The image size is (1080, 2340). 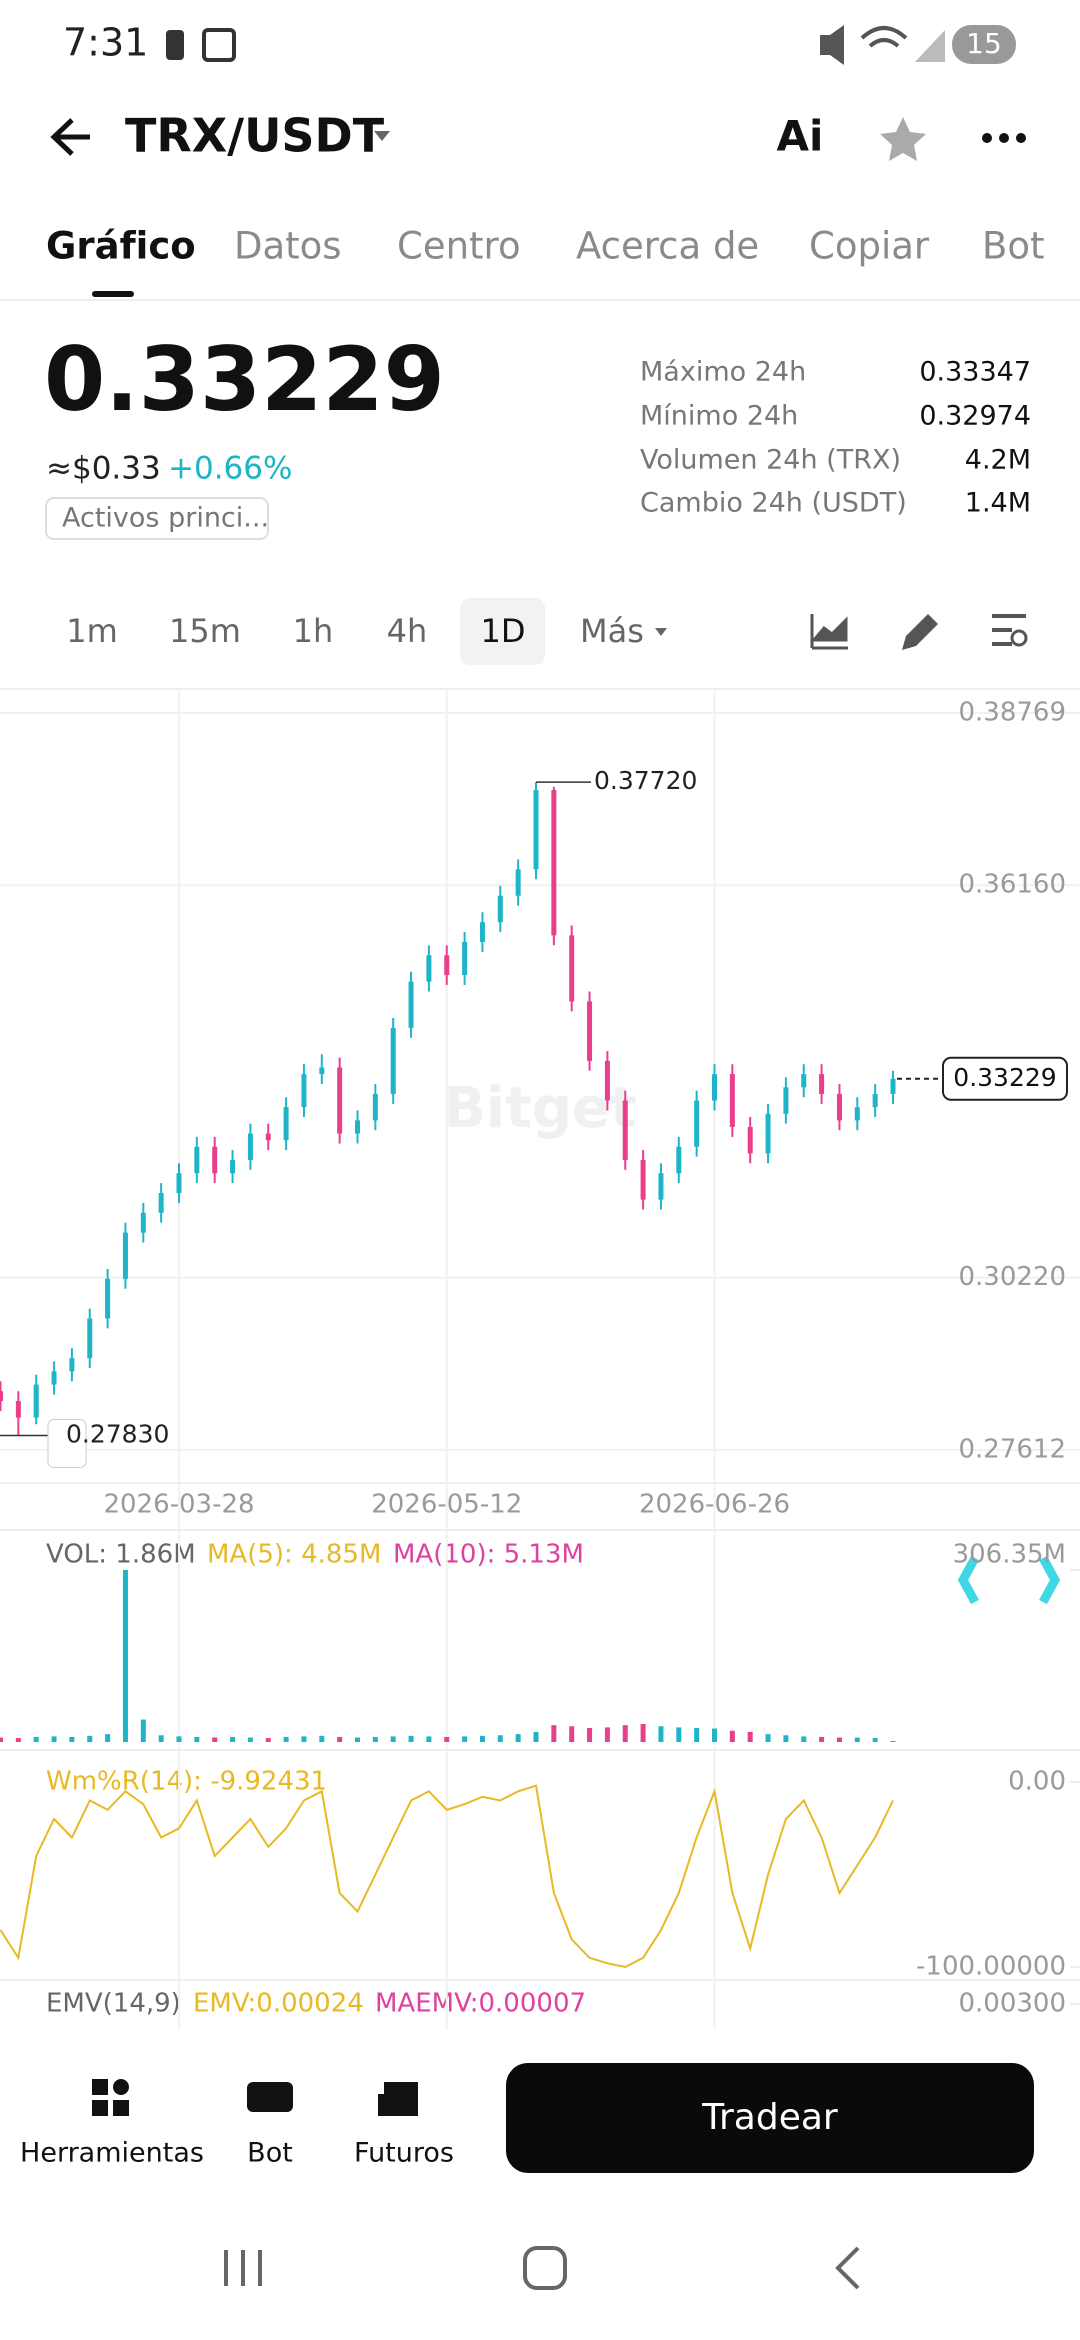 What do you see at coordinates (1013, 246) in the screenshot?
I see `tab: Bot` at bounding box center [1013, 246].